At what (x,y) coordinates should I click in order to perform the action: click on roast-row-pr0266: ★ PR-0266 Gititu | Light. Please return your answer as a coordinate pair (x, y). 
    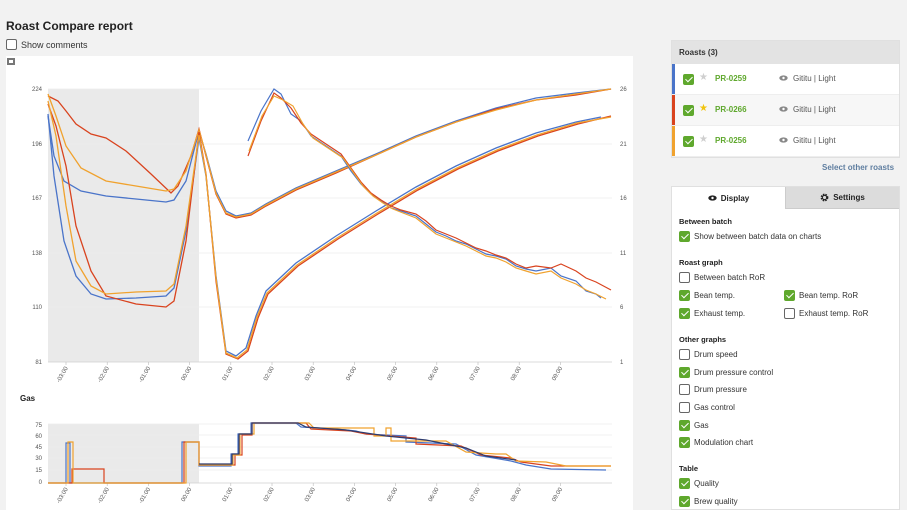
    Looking at the image, I should click on (785, 110).